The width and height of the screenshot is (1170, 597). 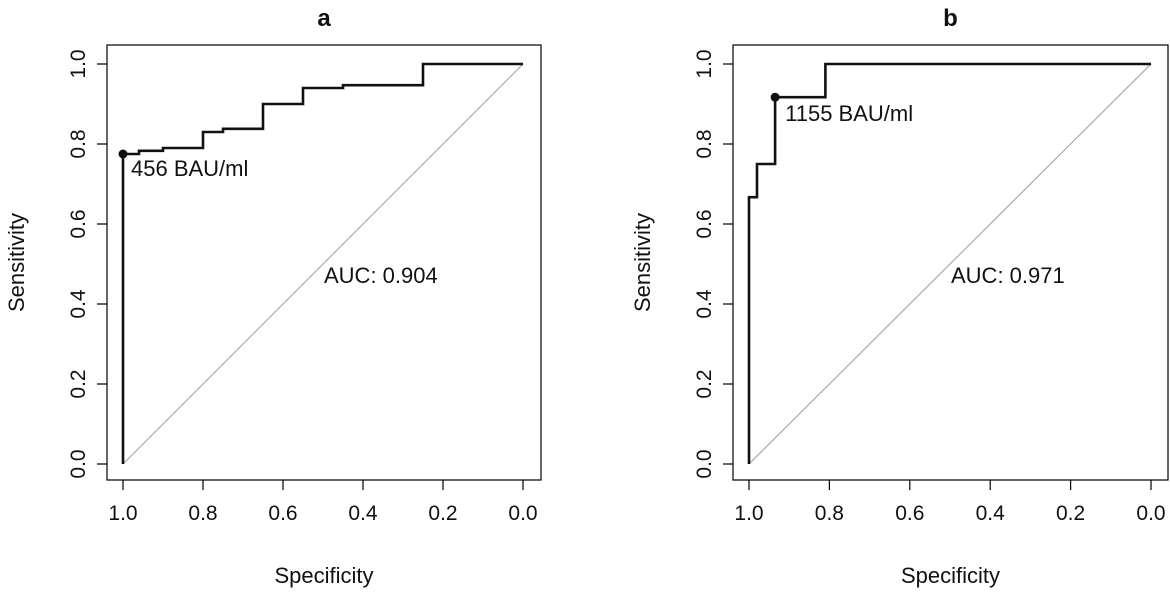 What do you see at coordinates (381, 275) in the screenshot?
I see `auc-label: AUC: 0.904` at bounding box center [381, 275].